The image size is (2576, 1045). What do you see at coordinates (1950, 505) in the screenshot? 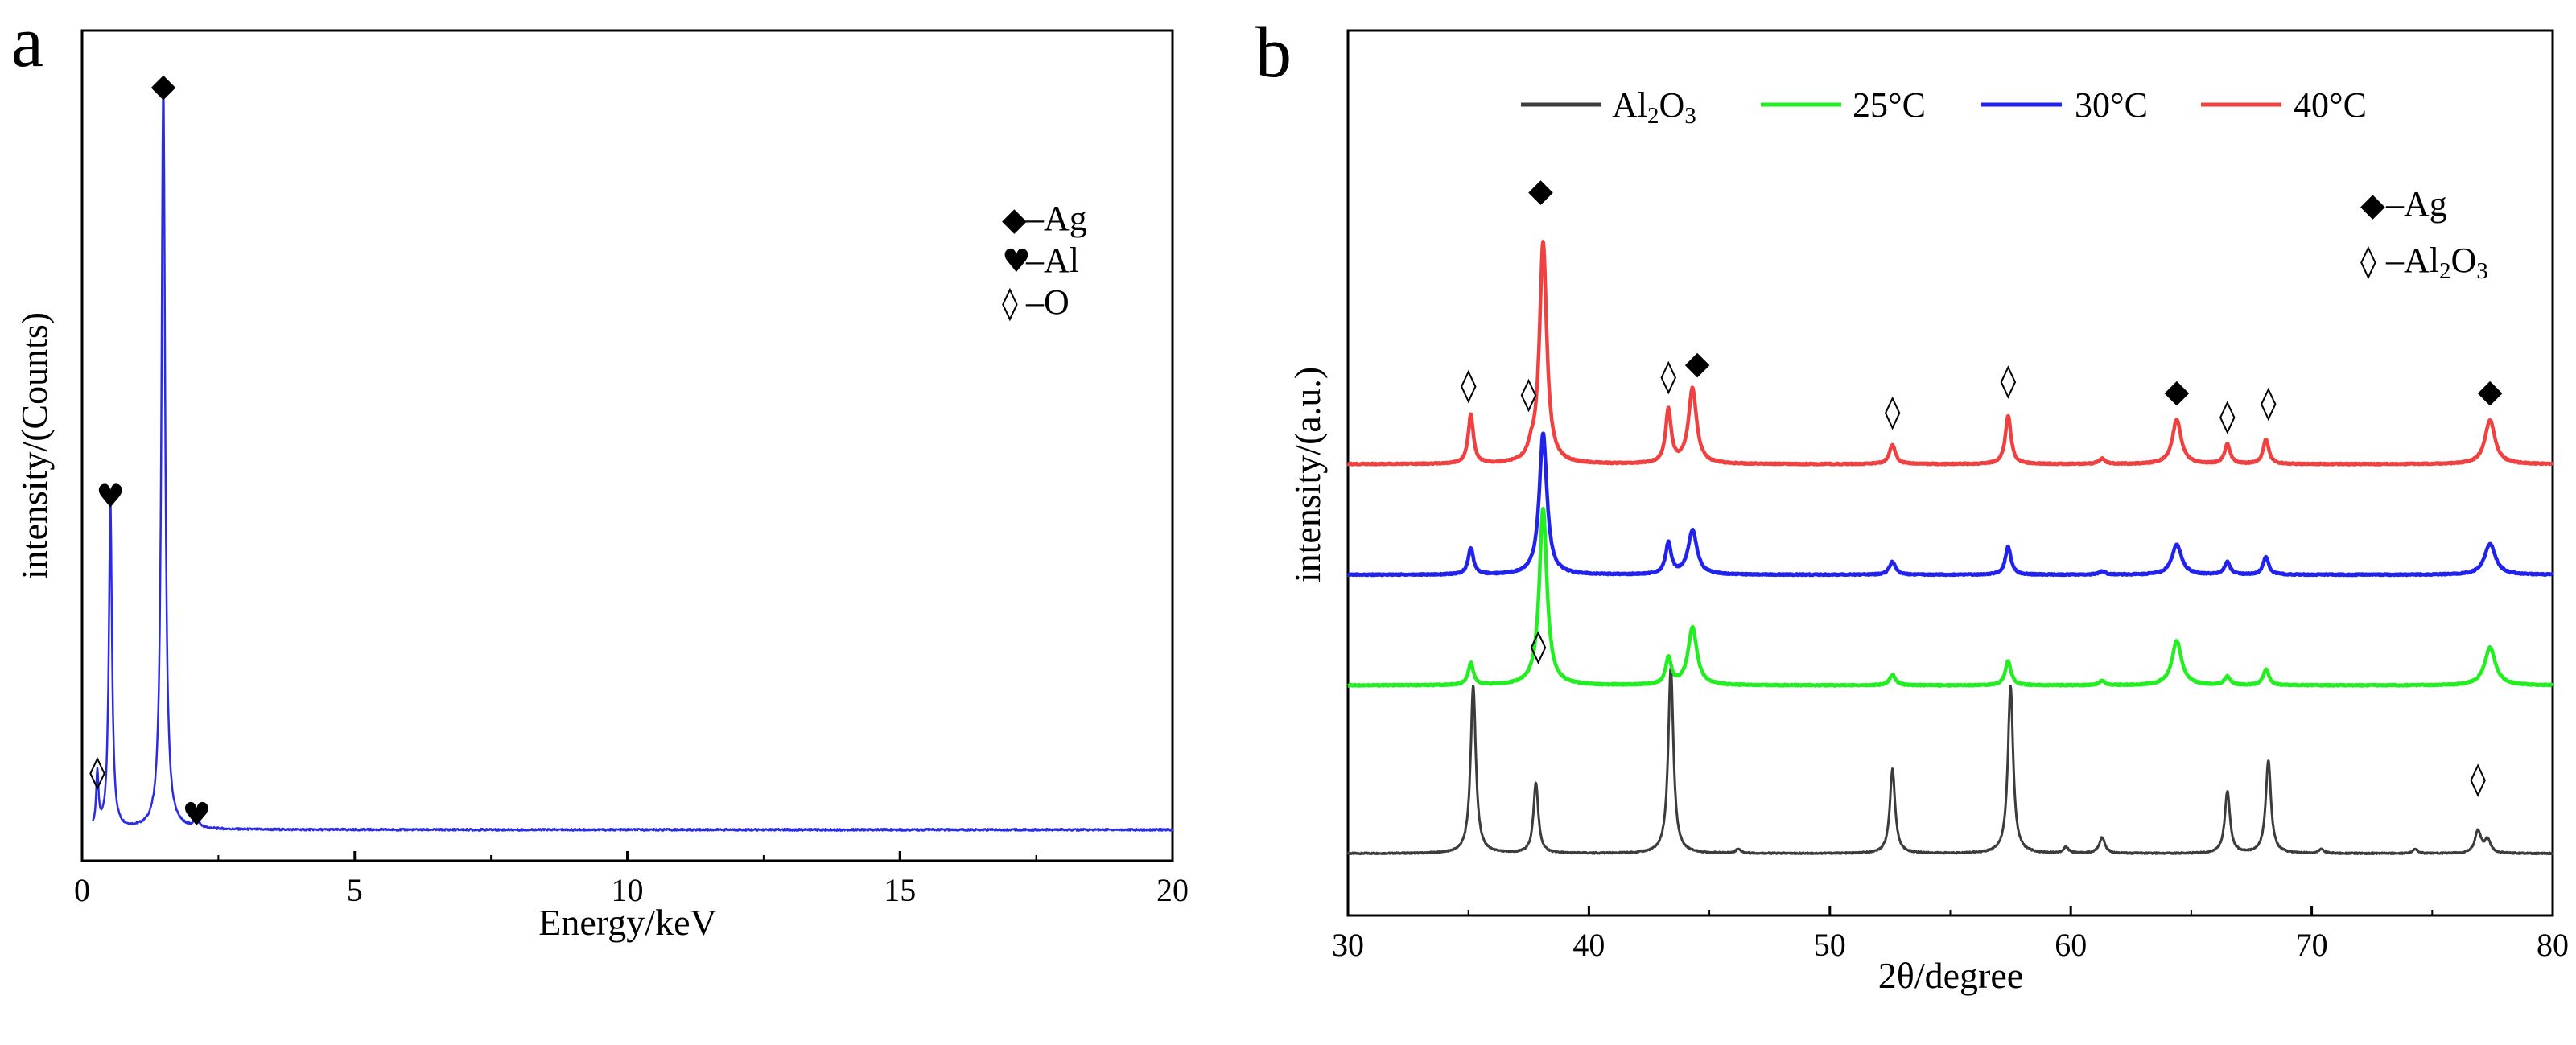
I see `series-line-30c` at bounding box center [1950, 505].